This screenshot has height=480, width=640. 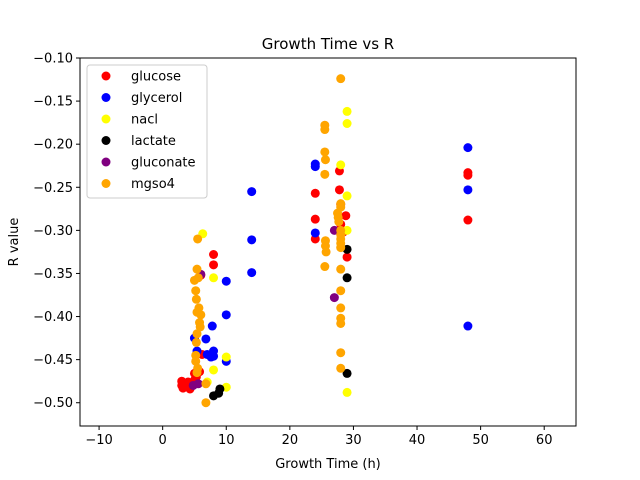 What do you see at coordinates (153, 141) in the screenshot?
I see `legend-label-lactate: lactate` at bounding box center [153, 141].